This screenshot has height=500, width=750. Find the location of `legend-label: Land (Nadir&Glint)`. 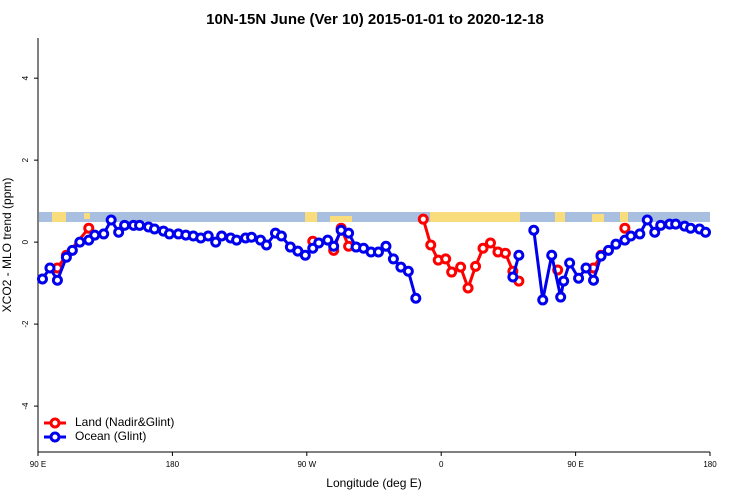

legend-label: Land (Nadir&Glint) is located at coordinates (124, 422).